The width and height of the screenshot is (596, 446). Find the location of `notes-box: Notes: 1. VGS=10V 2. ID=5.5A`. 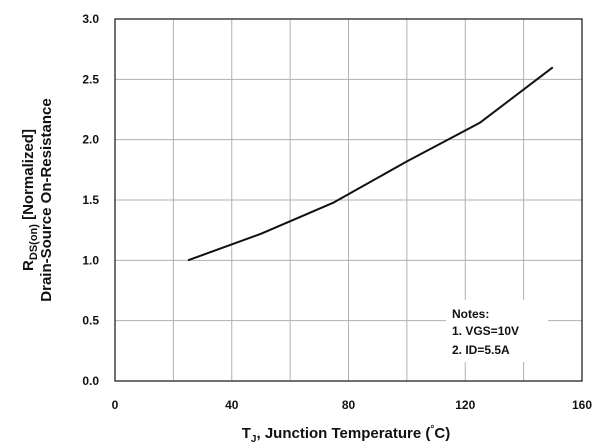

notes-box: Notes: 1. VGS=10V 2. ID=5.5A is located at coordinates (497, 331).